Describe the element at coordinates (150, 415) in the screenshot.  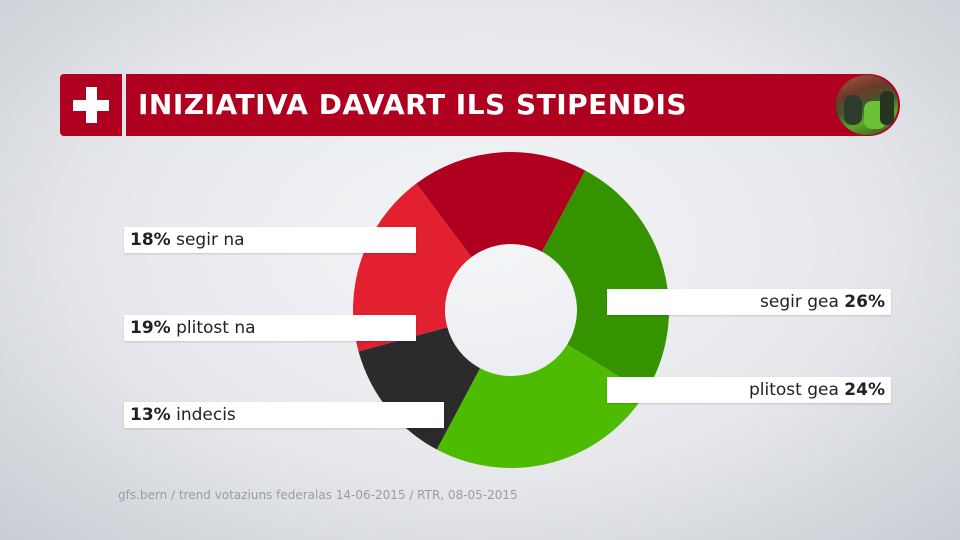
I see `label-indecis-pct: 13%` at that location.